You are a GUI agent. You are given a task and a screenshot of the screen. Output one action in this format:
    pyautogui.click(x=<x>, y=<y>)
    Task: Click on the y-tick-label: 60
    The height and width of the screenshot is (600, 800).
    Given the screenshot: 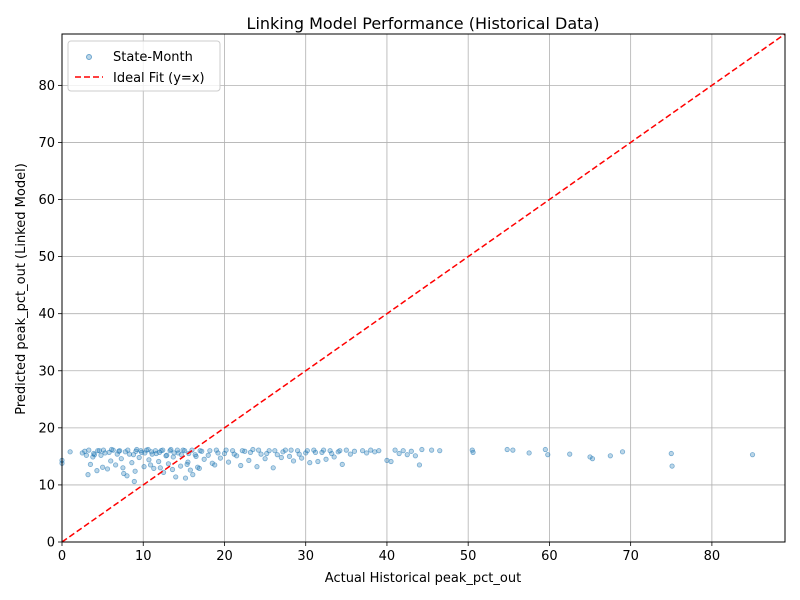 What is the action you would take?
    pyautogui.click(x=46, y=200)
    